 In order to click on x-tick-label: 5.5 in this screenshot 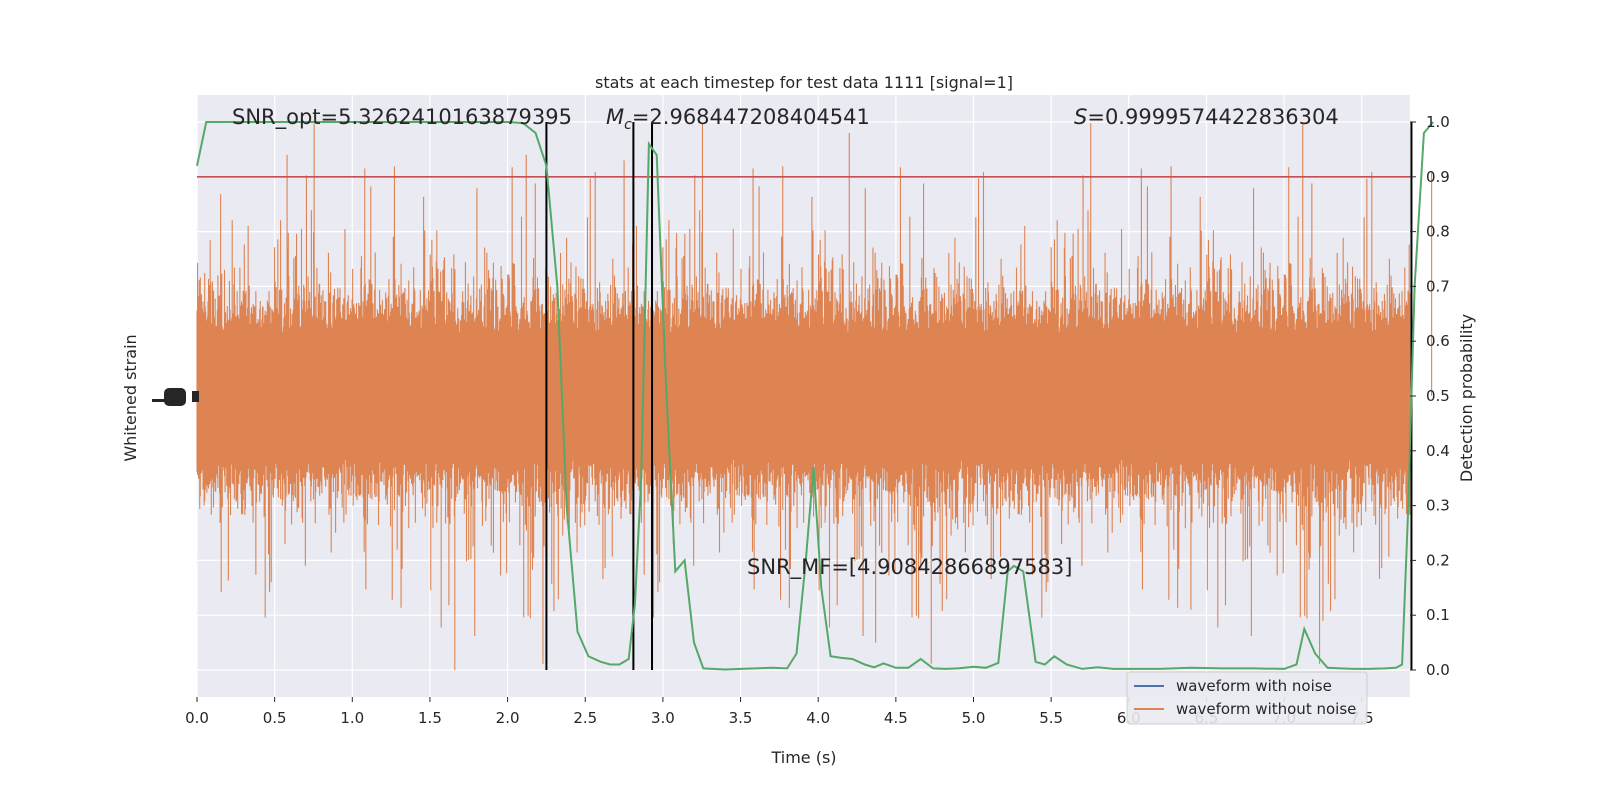, I will do `click(1051, 718)`.